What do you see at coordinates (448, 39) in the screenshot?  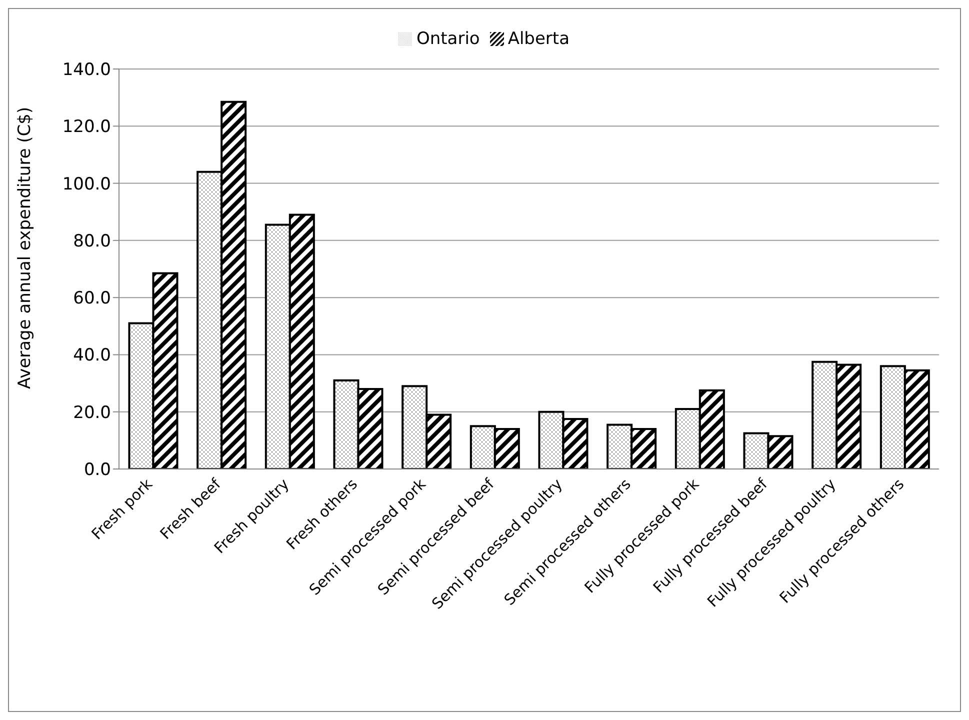 I see `legend-label: Ontario` at bounding box center [448, 39].